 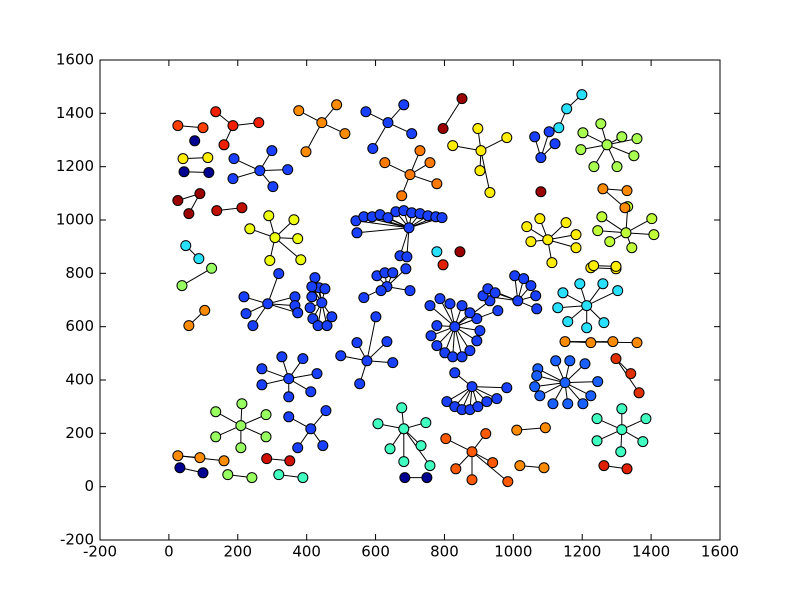 What do you see at coordinates (79, 380) in the screenshot?
I see `y-tick-label: 400` at bounding box center [79, 380].